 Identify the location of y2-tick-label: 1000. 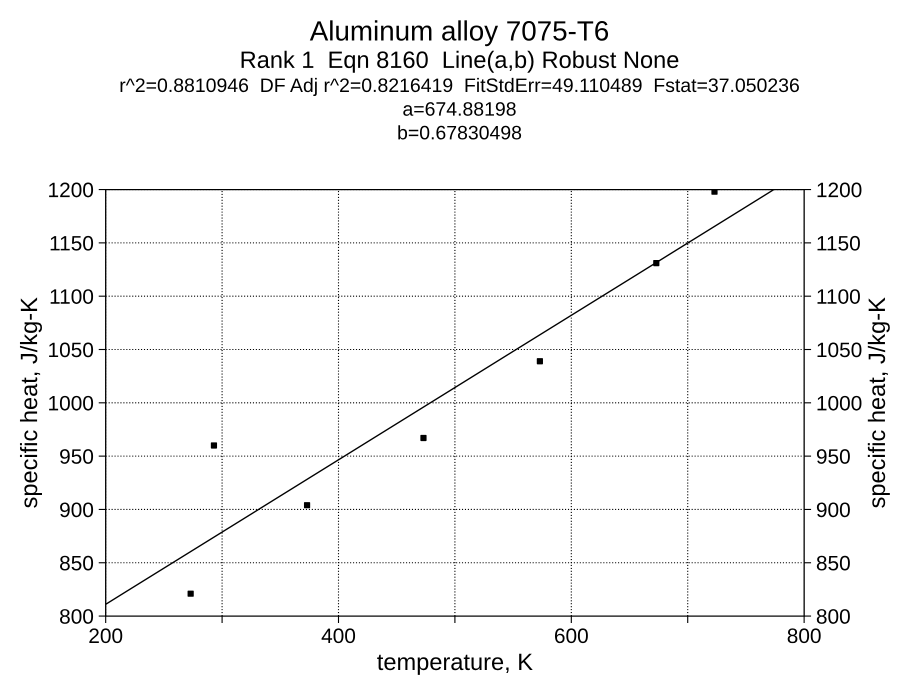
(840, 403).